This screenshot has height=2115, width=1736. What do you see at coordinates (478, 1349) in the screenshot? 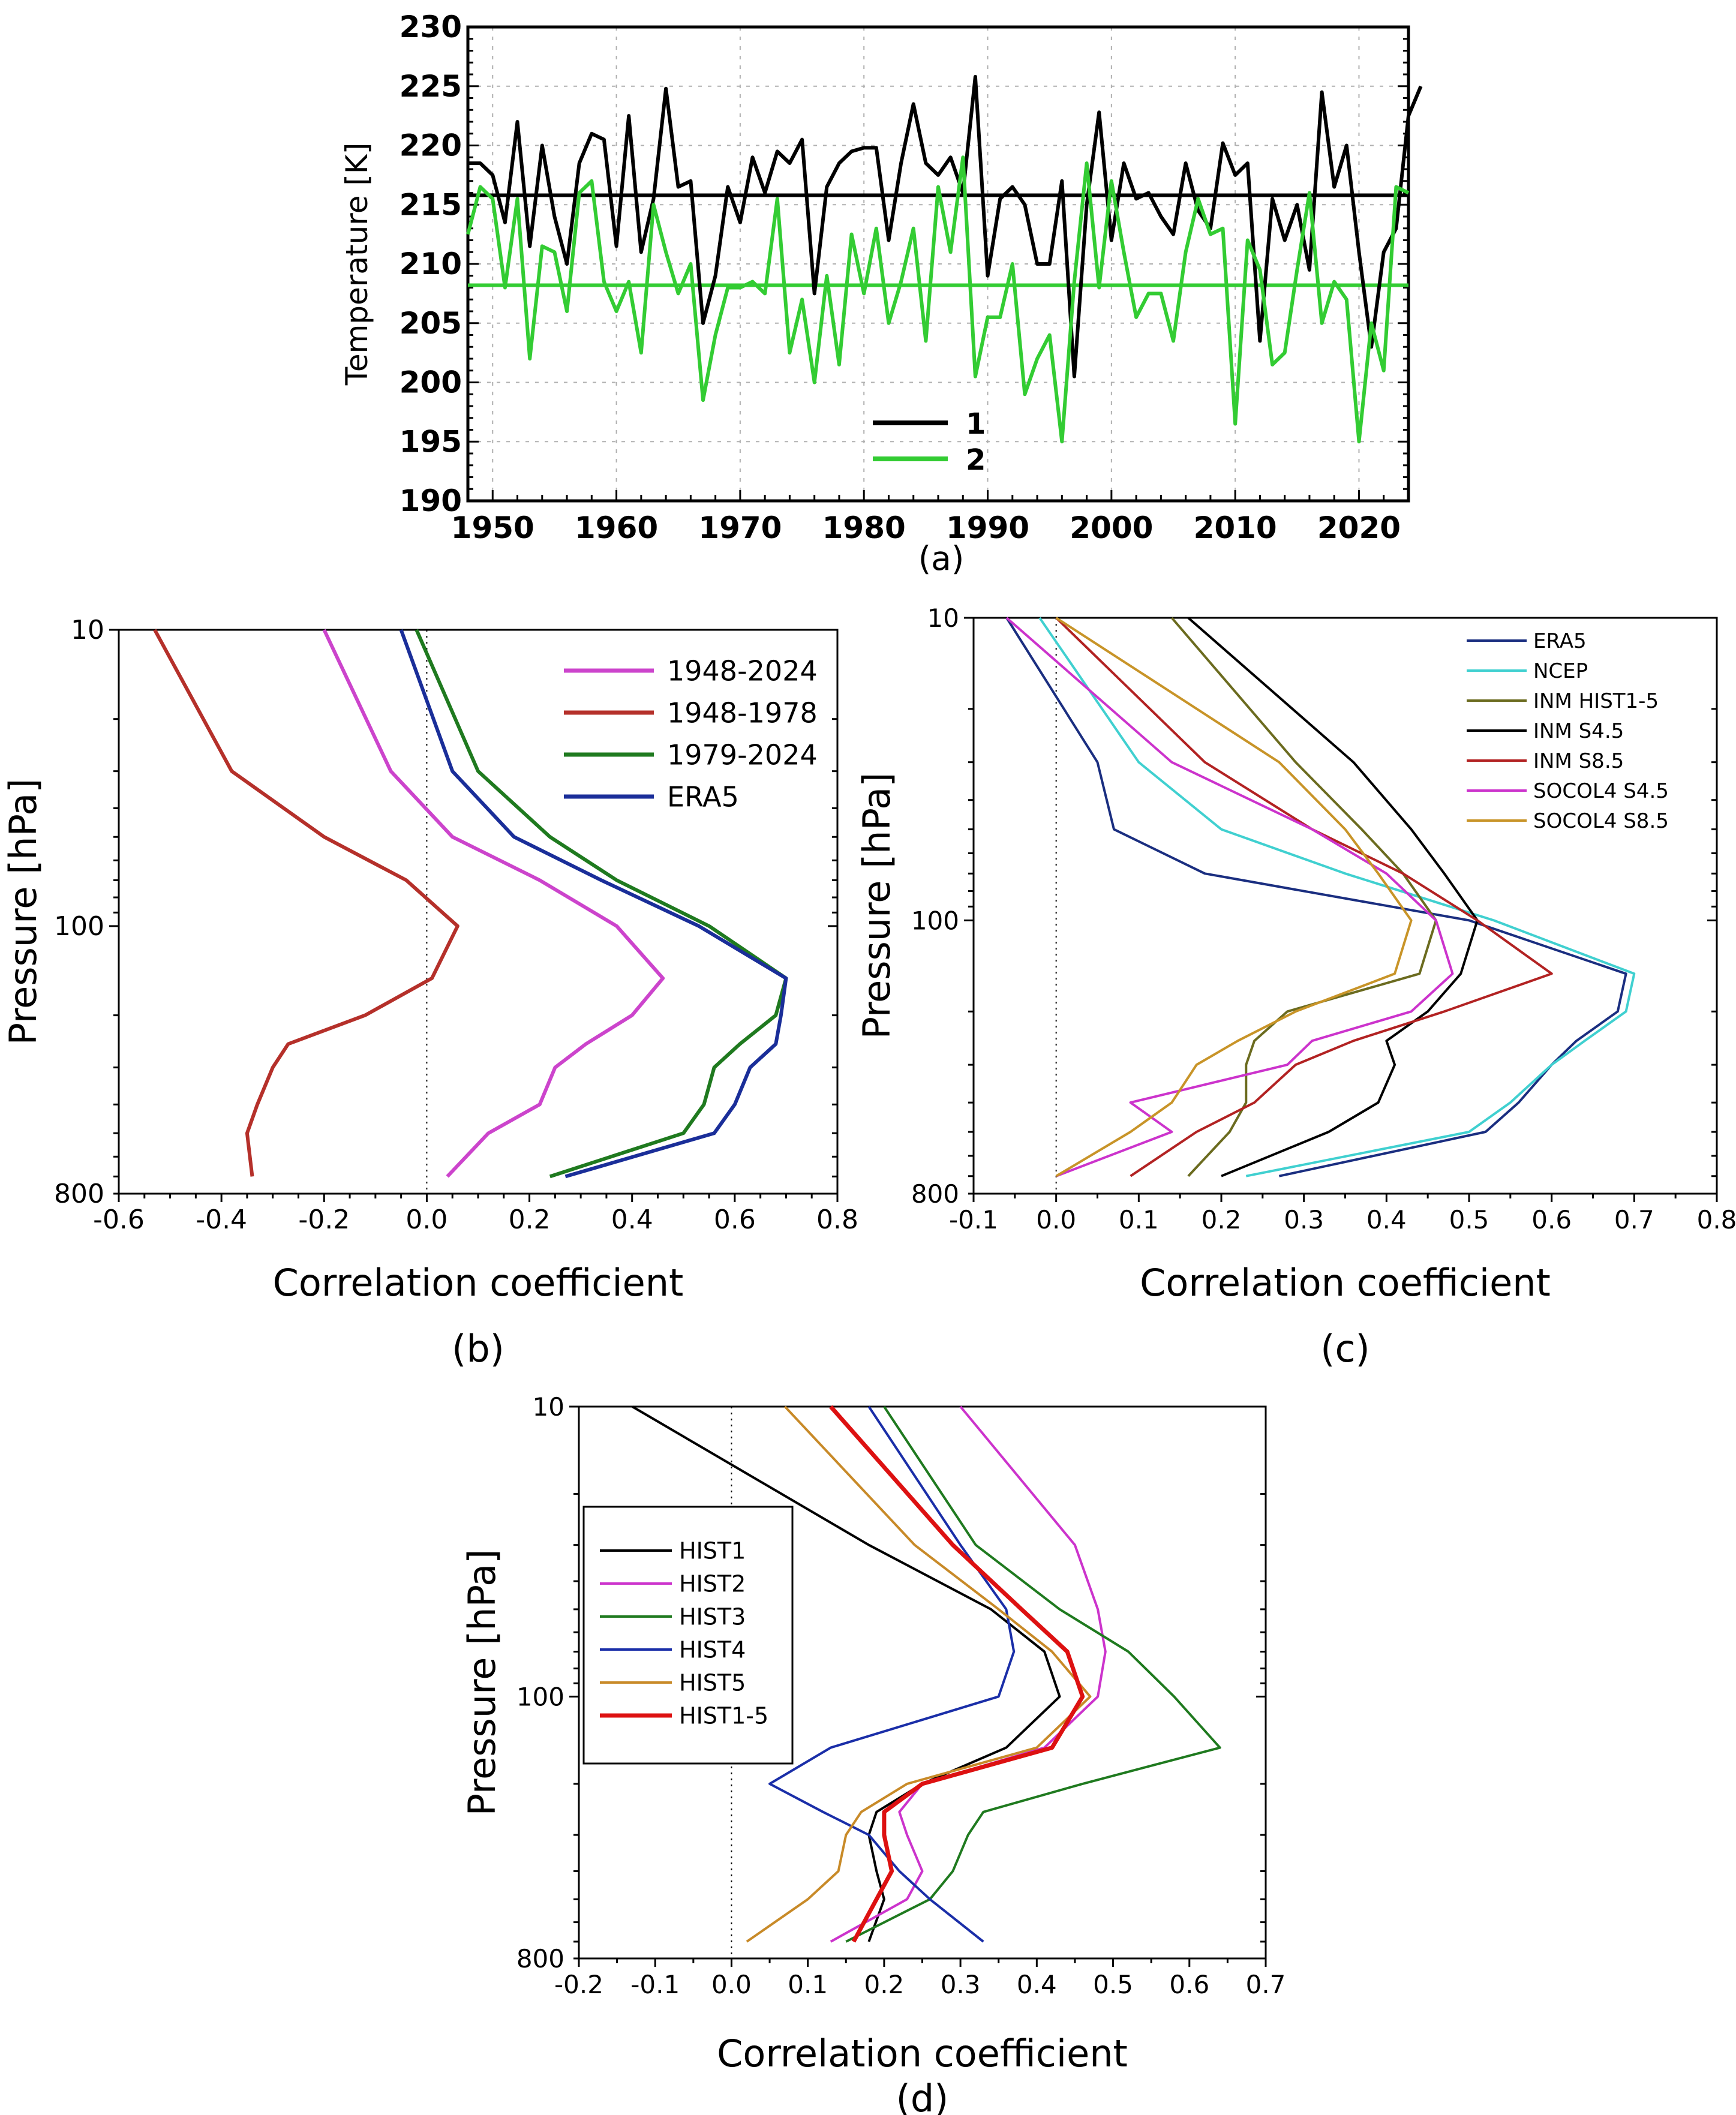
I see `panel-b-label: (b)` at bounding box center [478, 1349].